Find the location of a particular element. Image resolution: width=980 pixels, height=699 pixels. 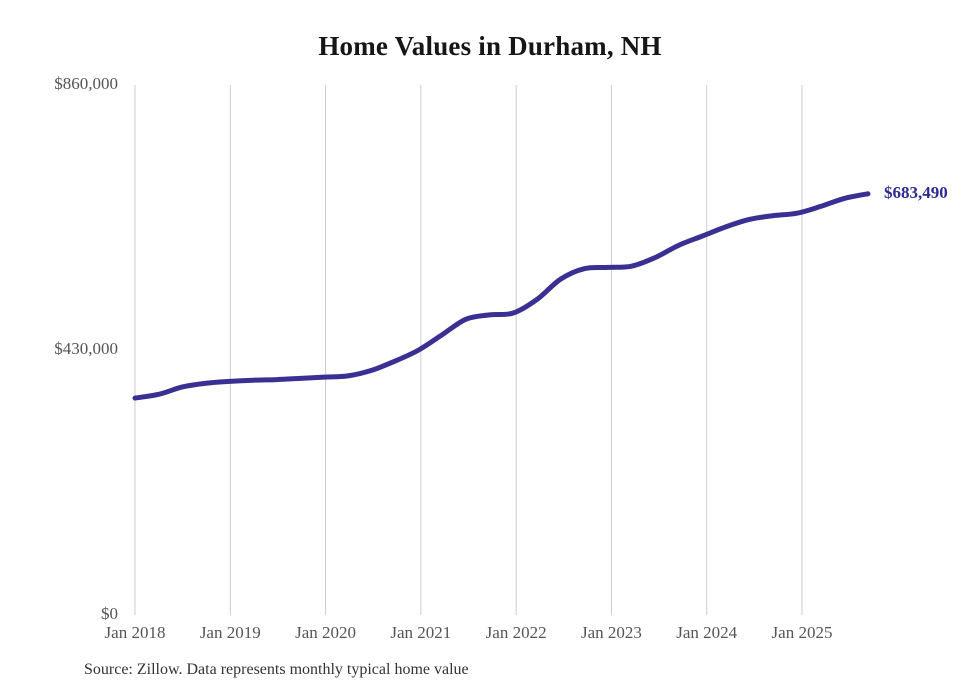

end-value-label: $683,490 is located at coordinates (916, 192).